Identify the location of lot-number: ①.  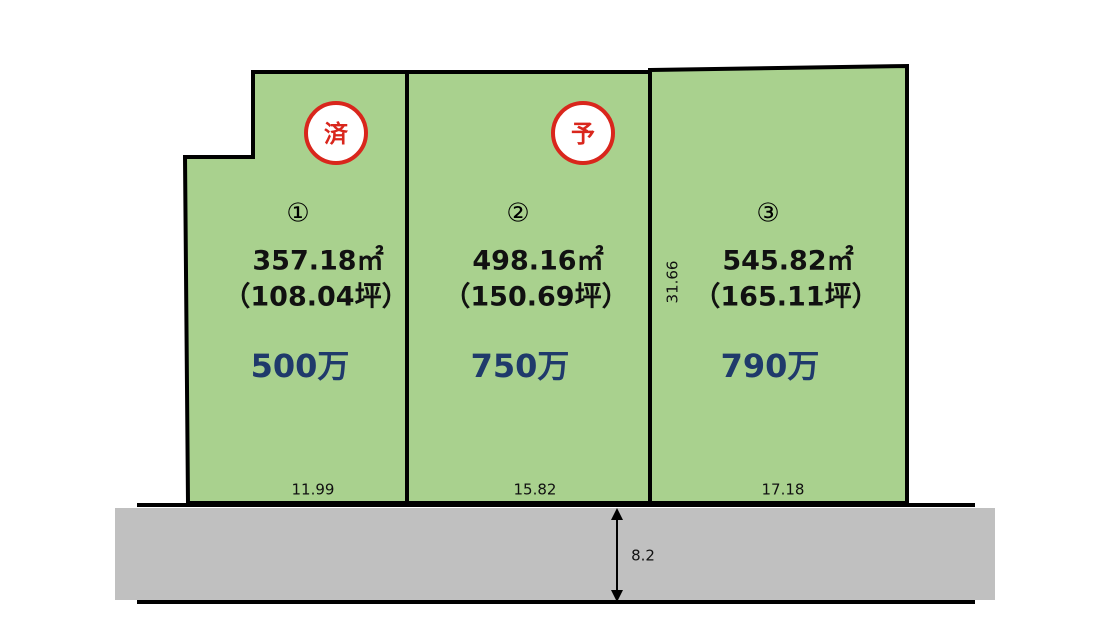
(297, 214).